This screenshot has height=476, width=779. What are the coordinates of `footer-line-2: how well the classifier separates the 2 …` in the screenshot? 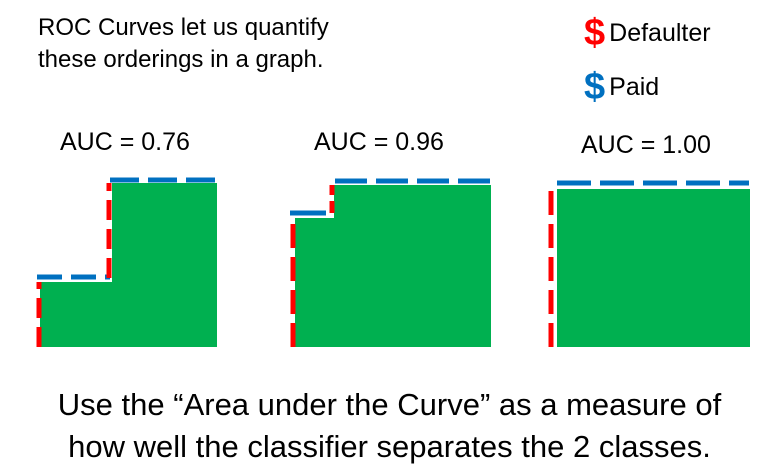 It's located at (389, 446).